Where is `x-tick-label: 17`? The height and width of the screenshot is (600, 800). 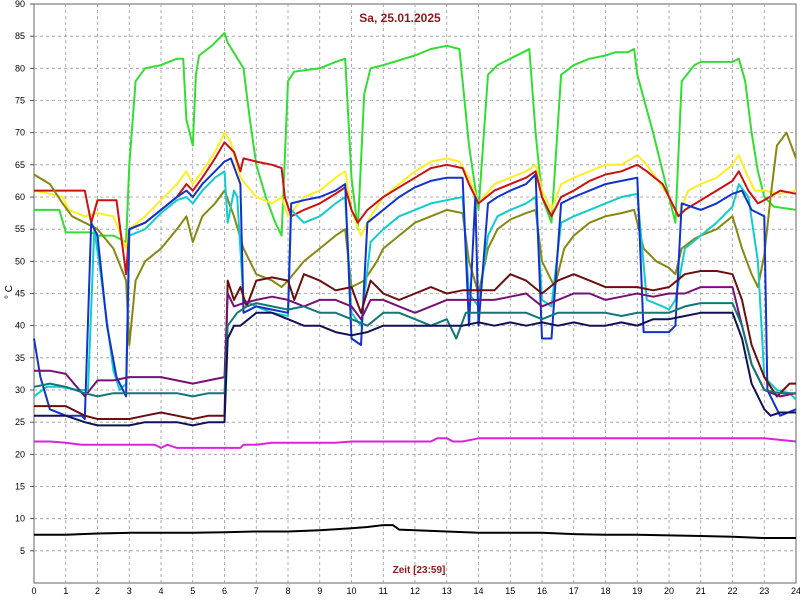 x-tick-label: 17 is located at coordinates (574, 591).